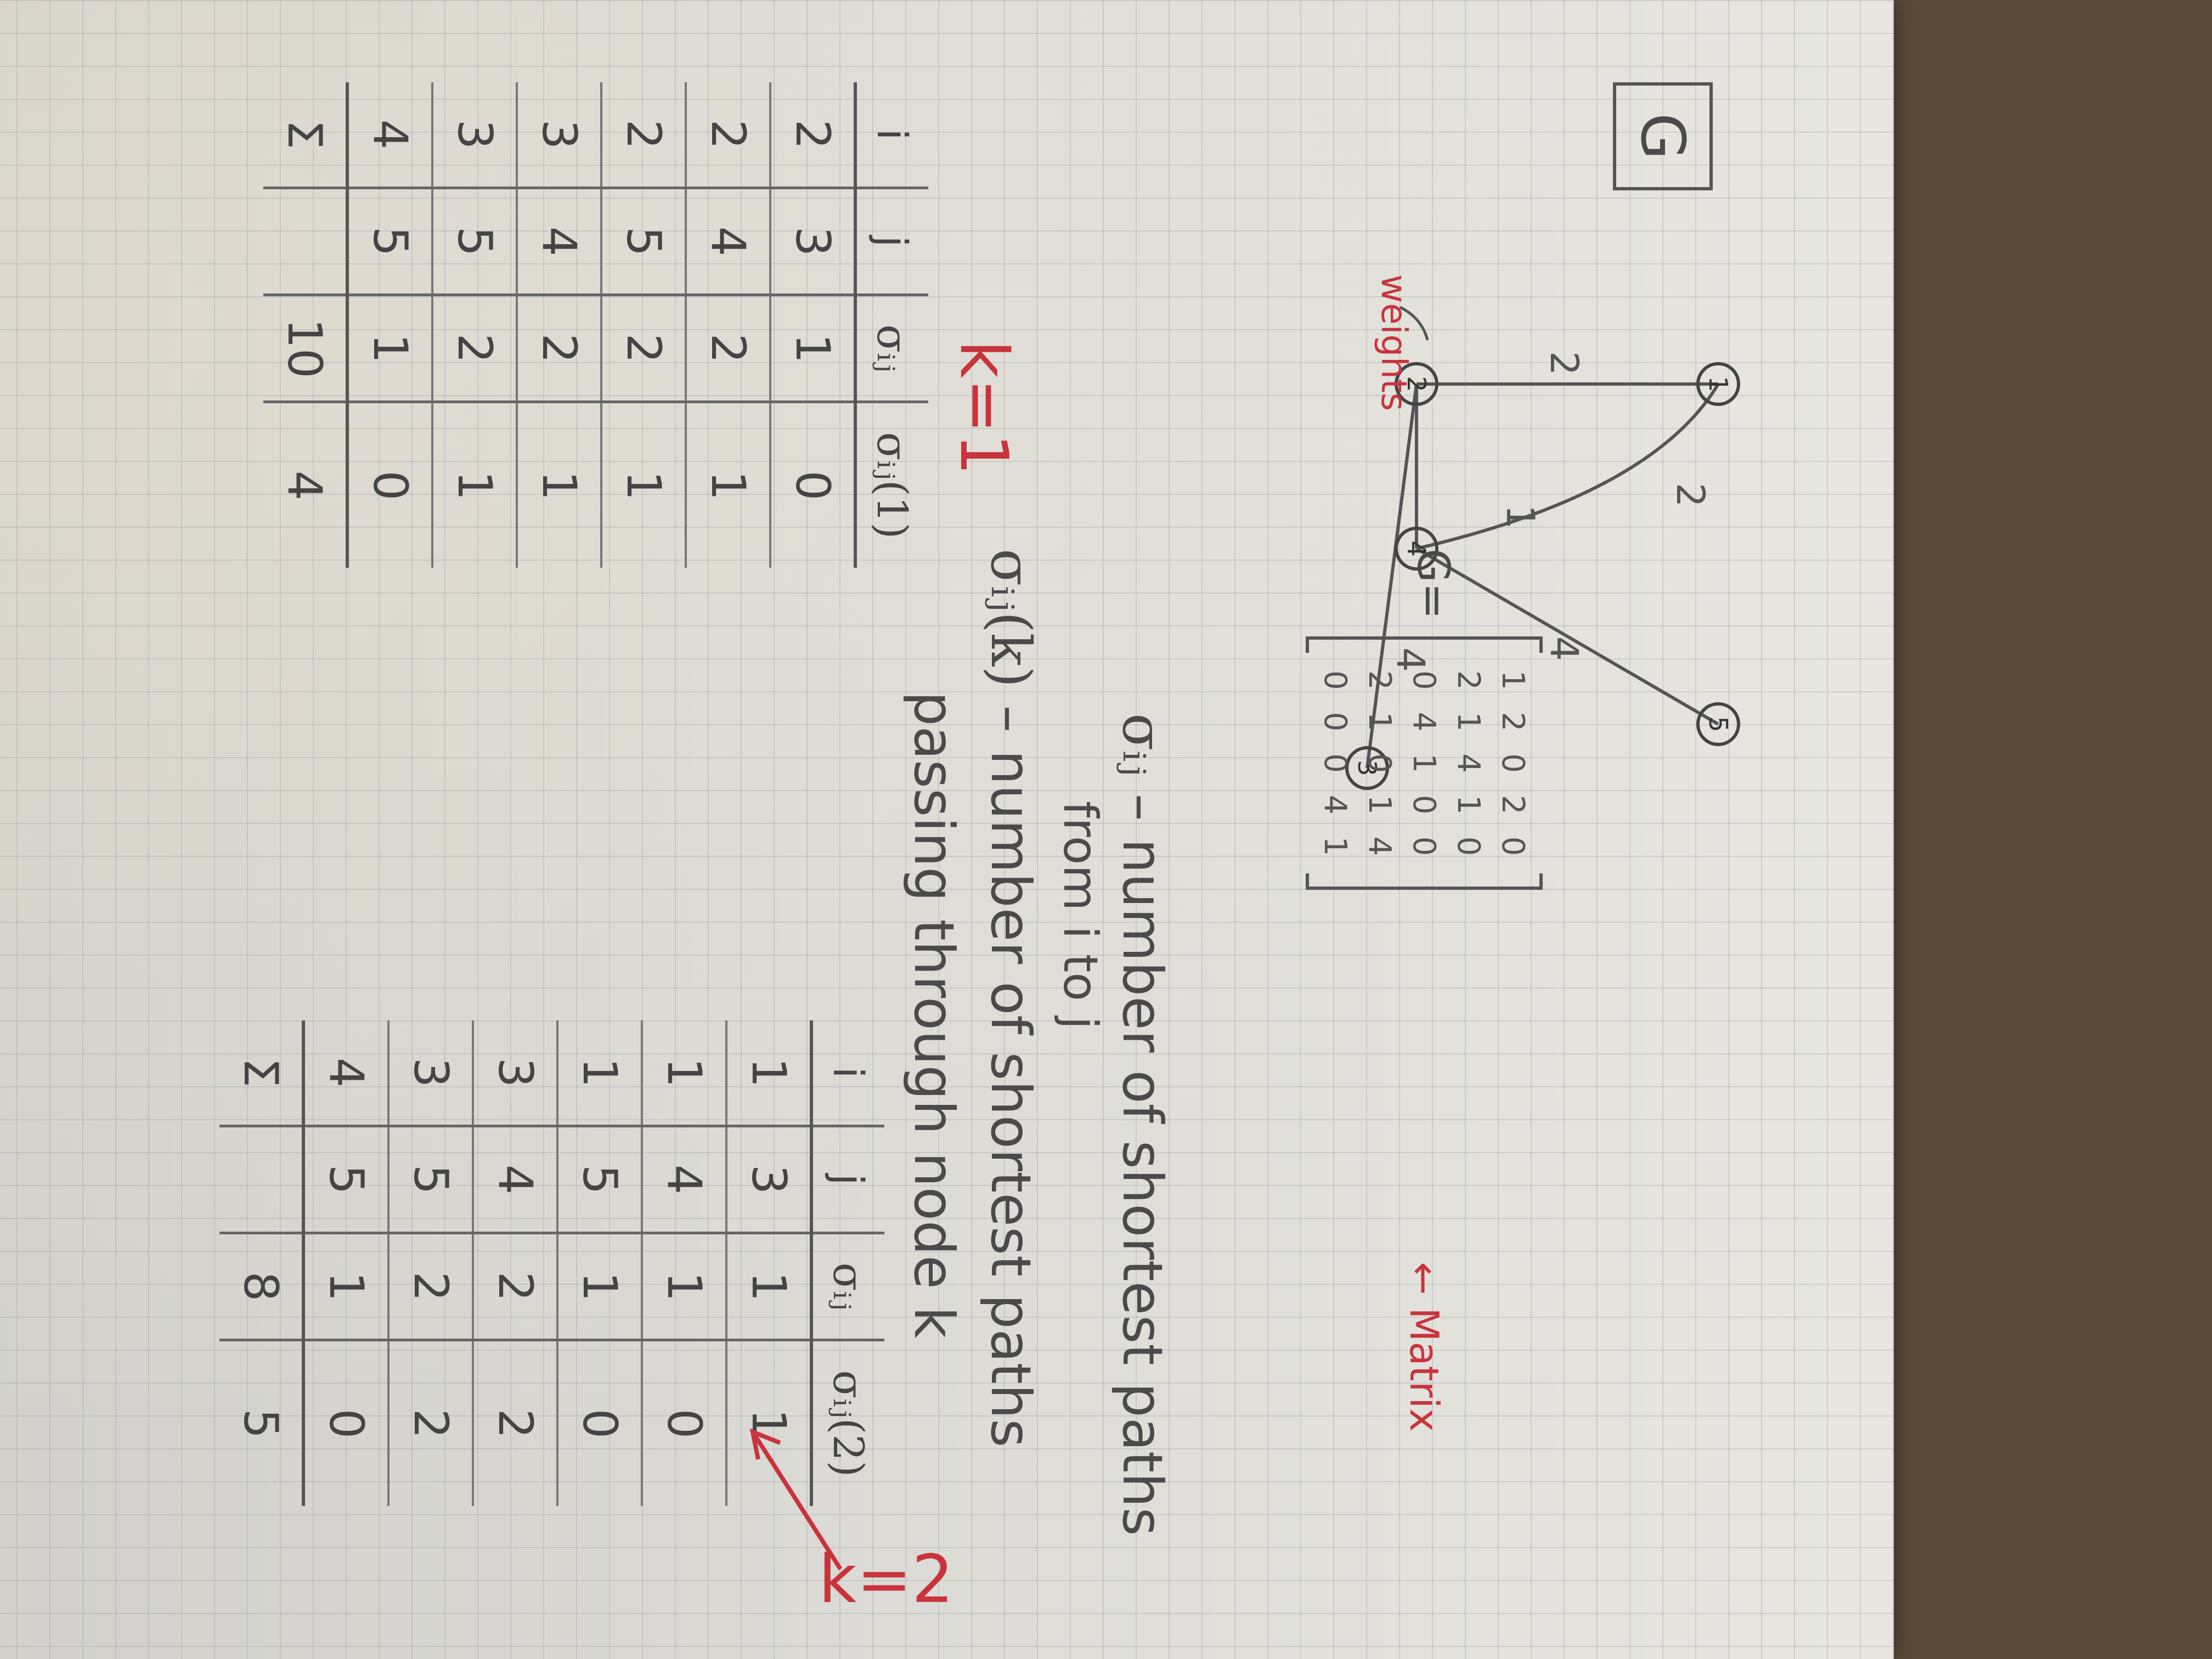 The height and width of the screenshot is (1659, 2212). What do you see at coordinates (847, 1286) in the screenshot?
I see `table-k2-header: σᵢⱼ` at bounding box center [847, 1286].